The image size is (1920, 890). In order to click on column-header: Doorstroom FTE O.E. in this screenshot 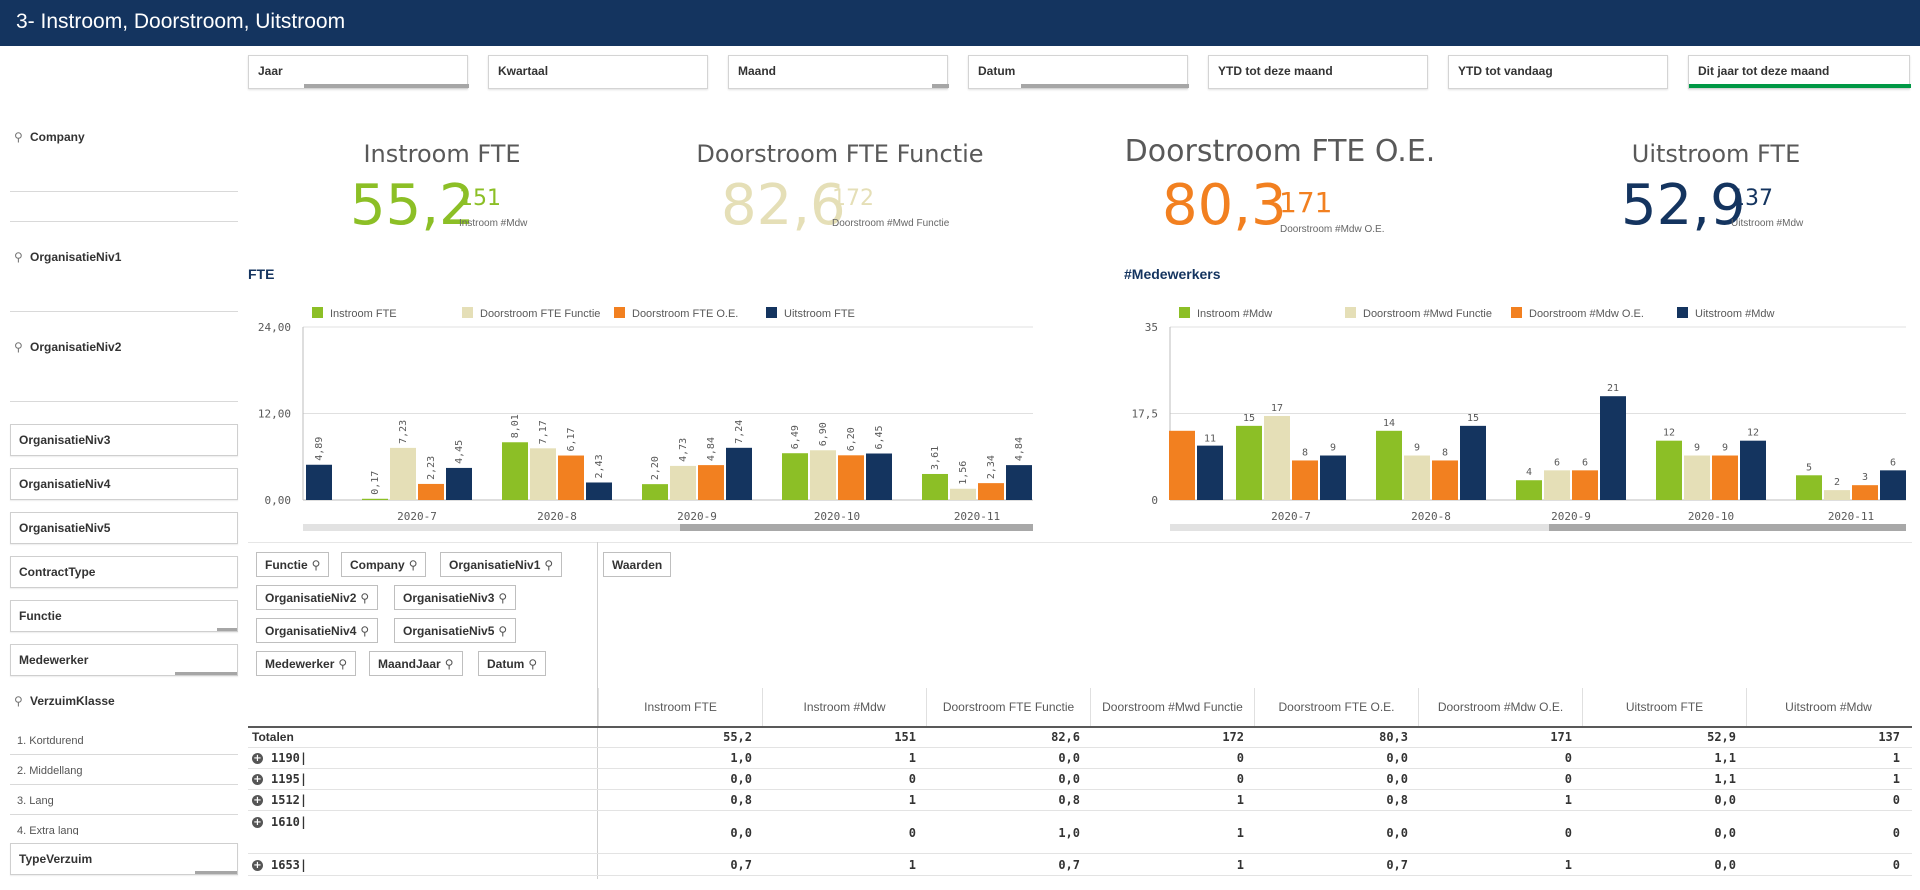, I will do `click(1336, 707)`.